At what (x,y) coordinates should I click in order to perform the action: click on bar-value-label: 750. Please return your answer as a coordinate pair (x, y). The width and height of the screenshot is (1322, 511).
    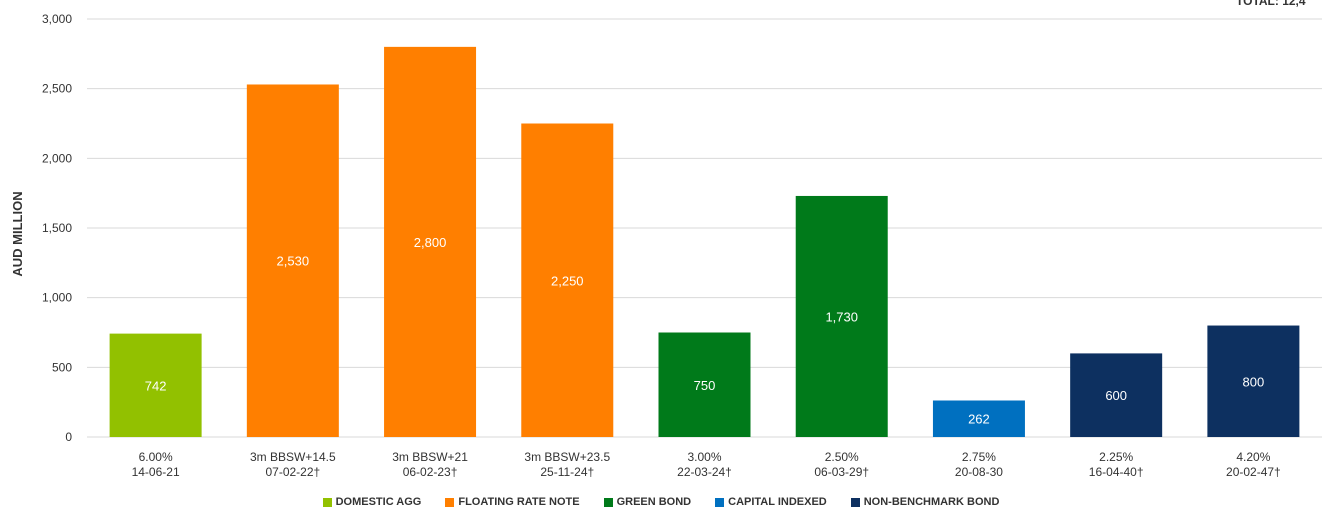
    Looking at the image, I should click on (705, 385).